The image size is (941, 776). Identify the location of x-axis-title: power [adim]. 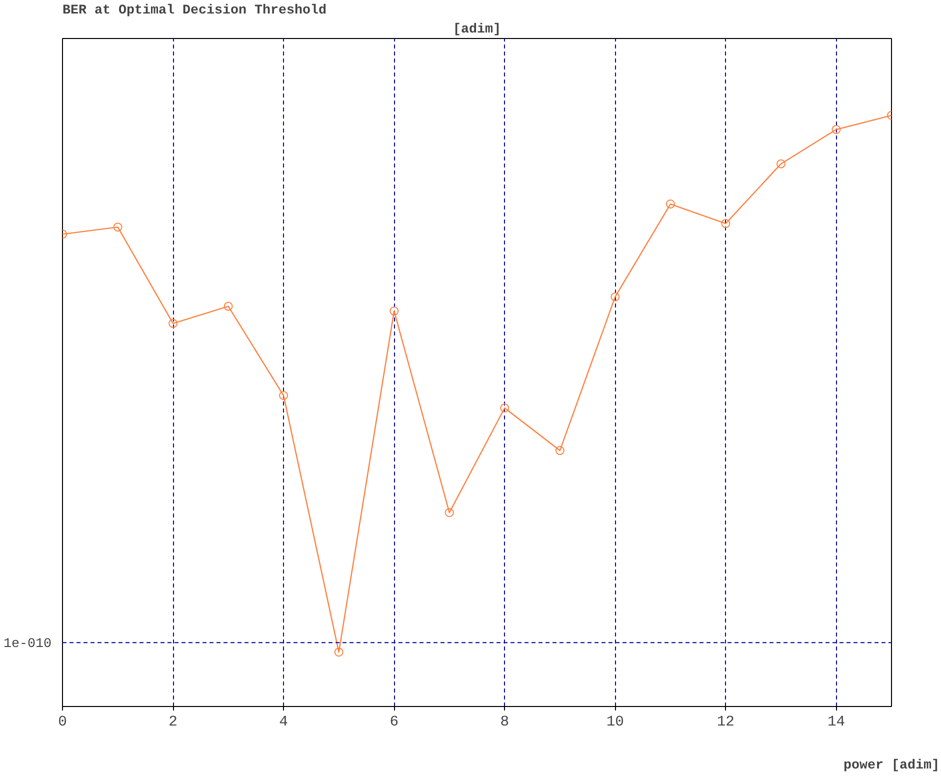
(892, 766).